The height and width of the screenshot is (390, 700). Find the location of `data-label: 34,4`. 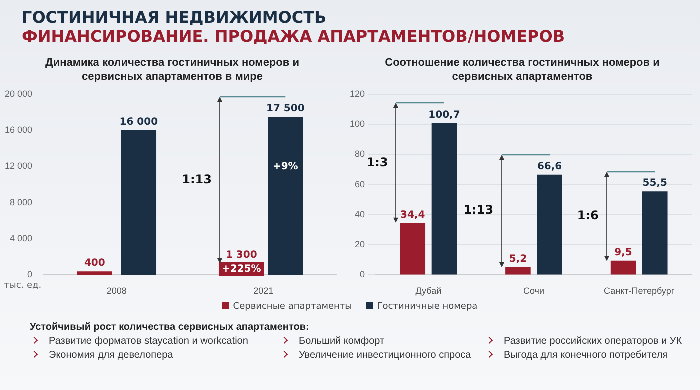

data-label: 34,4 is located at coordinates (413, 215).